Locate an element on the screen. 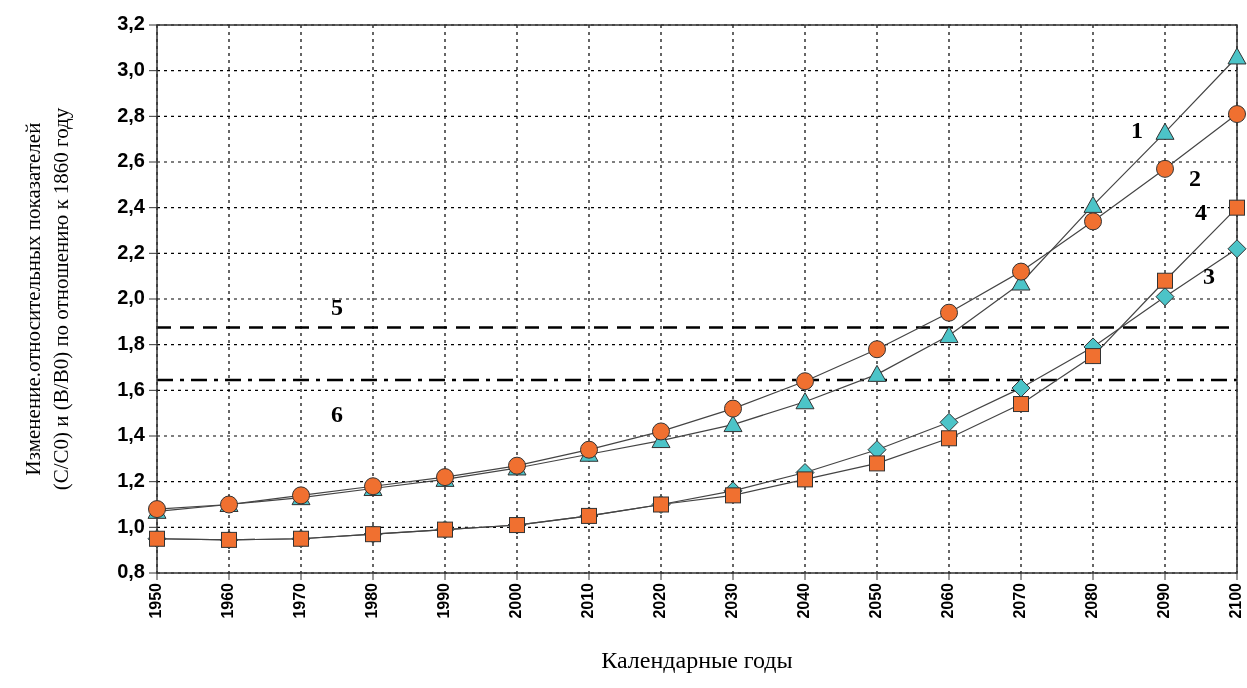  x-tick-label: 2100 is located at coordinates (1236, 600).